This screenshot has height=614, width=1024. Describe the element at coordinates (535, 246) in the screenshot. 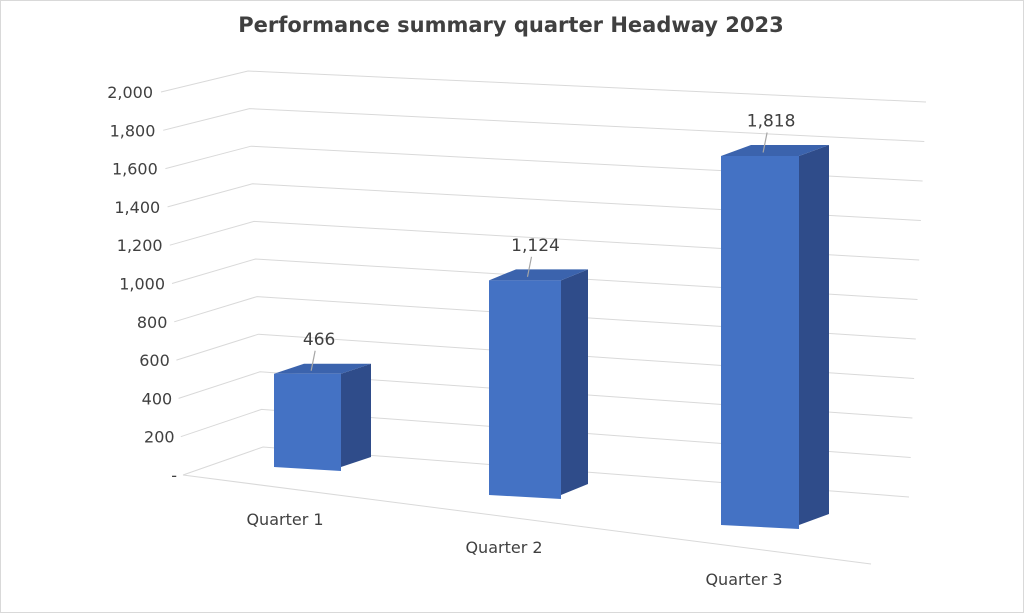

I see `data-label: 1,124` at that location.